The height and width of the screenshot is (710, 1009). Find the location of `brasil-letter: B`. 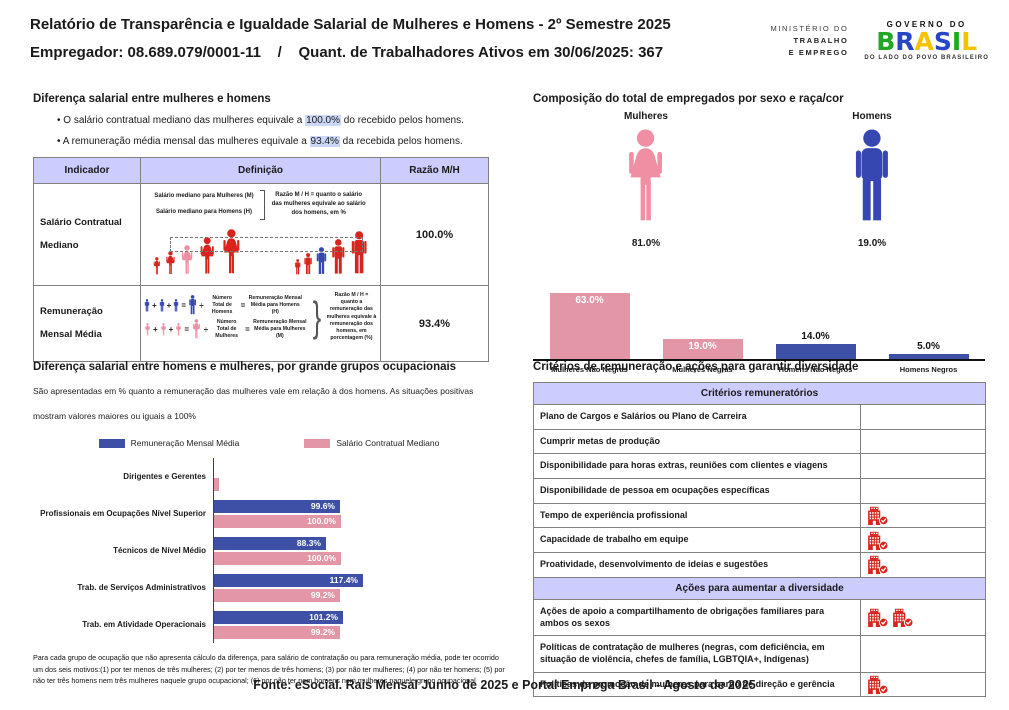

brasil-letter: B is located at coordinates (886, 41).